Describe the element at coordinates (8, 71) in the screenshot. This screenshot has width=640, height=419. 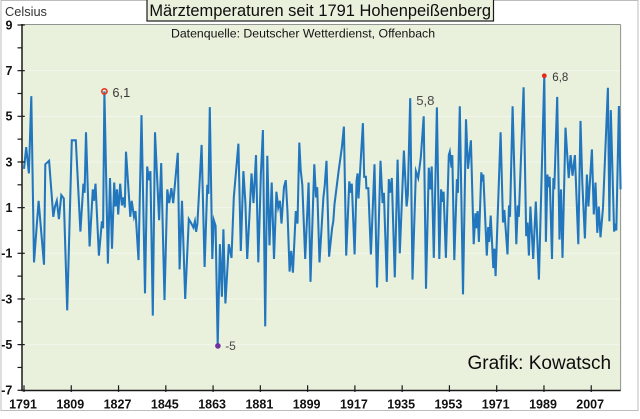
I see `svg-text: 7` at that location.